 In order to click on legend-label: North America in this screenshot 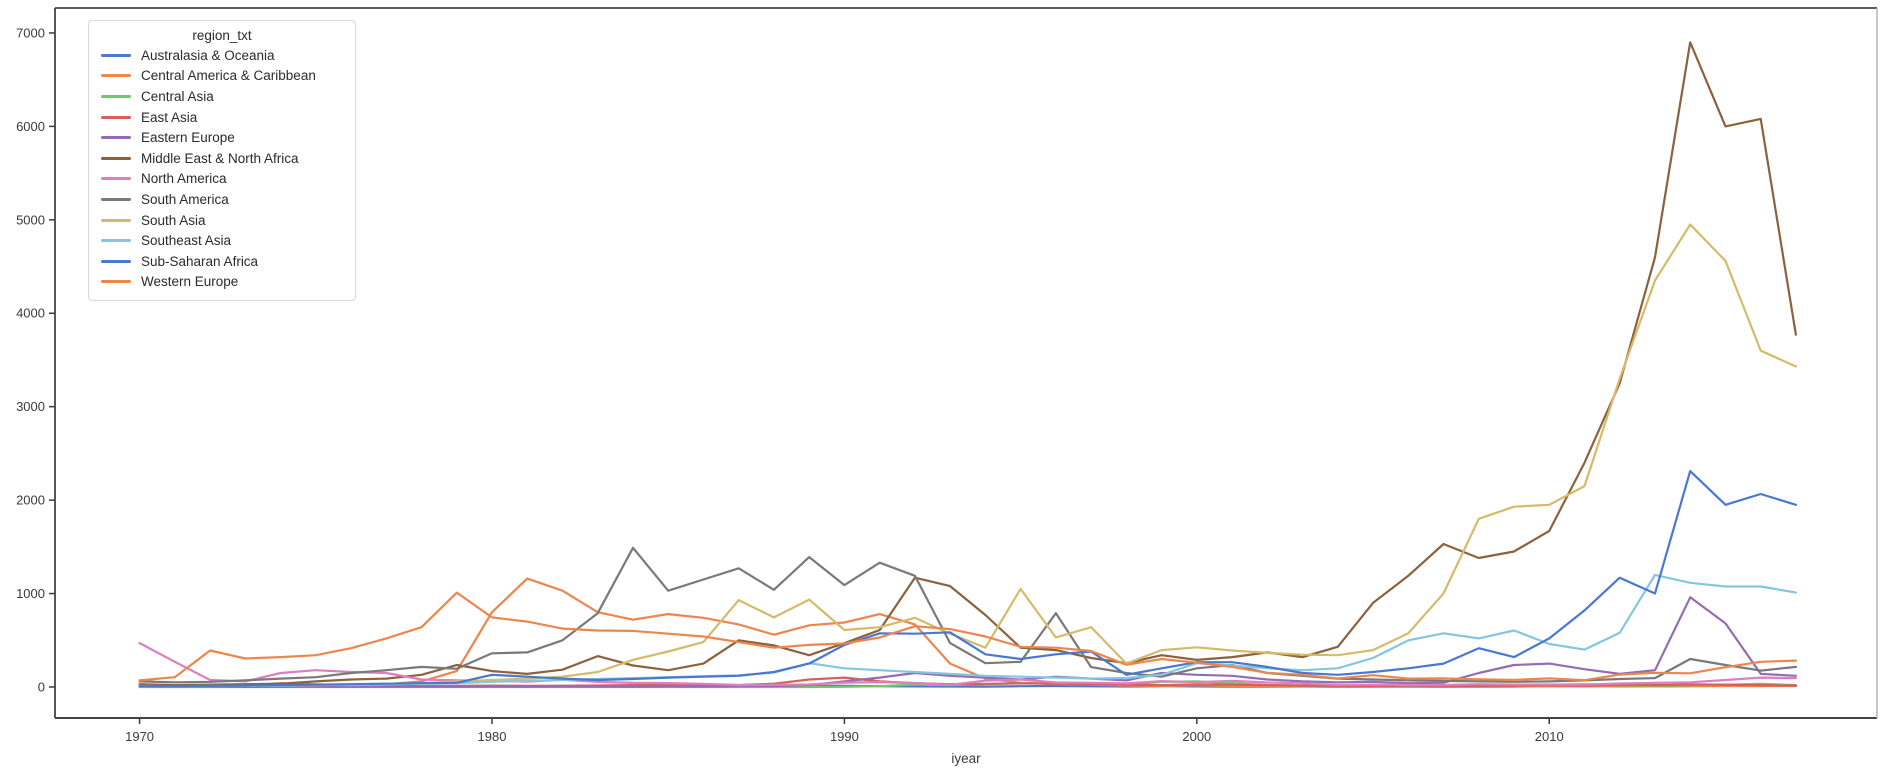, I will do `click(184, 179)`.